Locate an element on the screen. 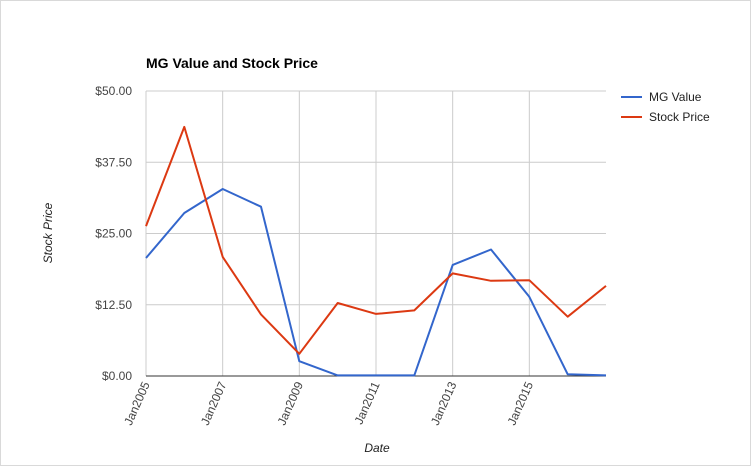 This screenshot has height=466, width=751. y-tick-label: $50.00 is located at coordinates (113, 91).